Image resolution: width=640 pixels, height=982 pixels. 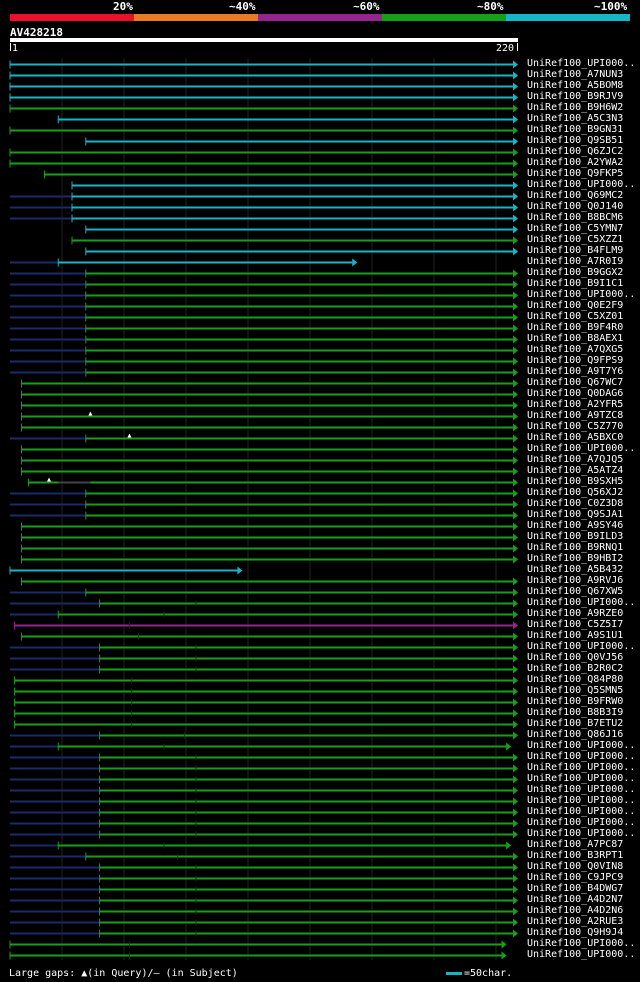 What do you see at coordinates (575, 635) in the screenshot?
I see `hit-label: UniRef100_A9S1U1` at bounding box center [575, 635].